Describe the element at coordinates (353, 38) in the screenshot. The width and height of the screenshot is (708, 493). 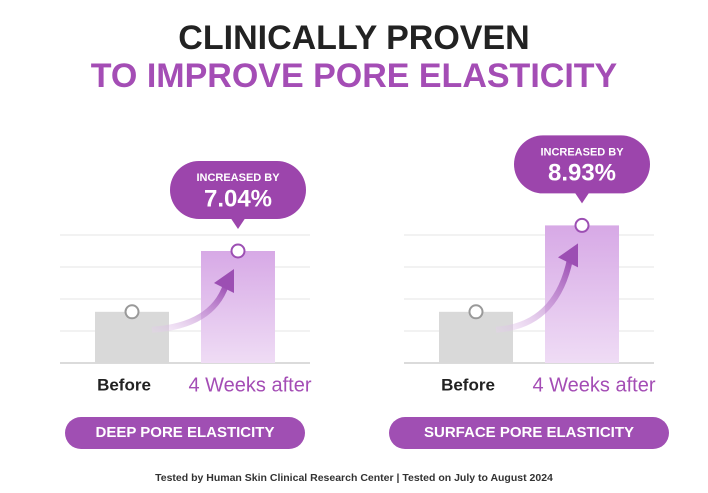
I see `title-line1: CLINICALLY PROVEN` at that location.